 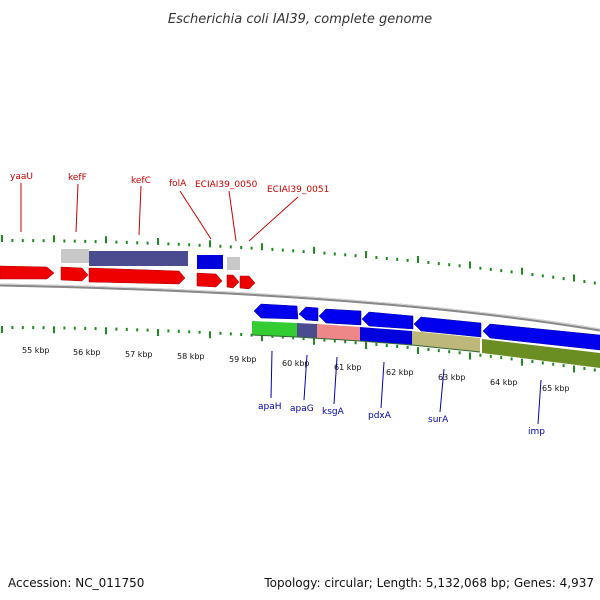 I want to click on scale-label: 64 kbp, so click(x=504, y=382).